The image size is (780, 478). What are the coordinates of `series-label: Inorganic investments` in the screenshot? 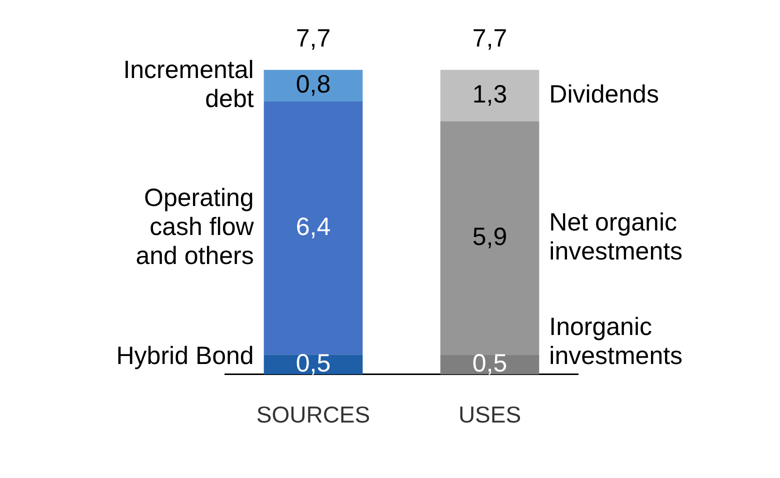 It's located at (616, 341).